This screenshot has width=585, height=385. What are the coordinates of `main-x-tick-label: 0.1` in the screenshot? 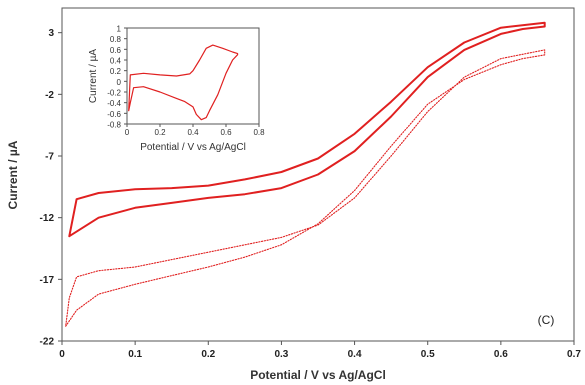 It's located at (135, 354).